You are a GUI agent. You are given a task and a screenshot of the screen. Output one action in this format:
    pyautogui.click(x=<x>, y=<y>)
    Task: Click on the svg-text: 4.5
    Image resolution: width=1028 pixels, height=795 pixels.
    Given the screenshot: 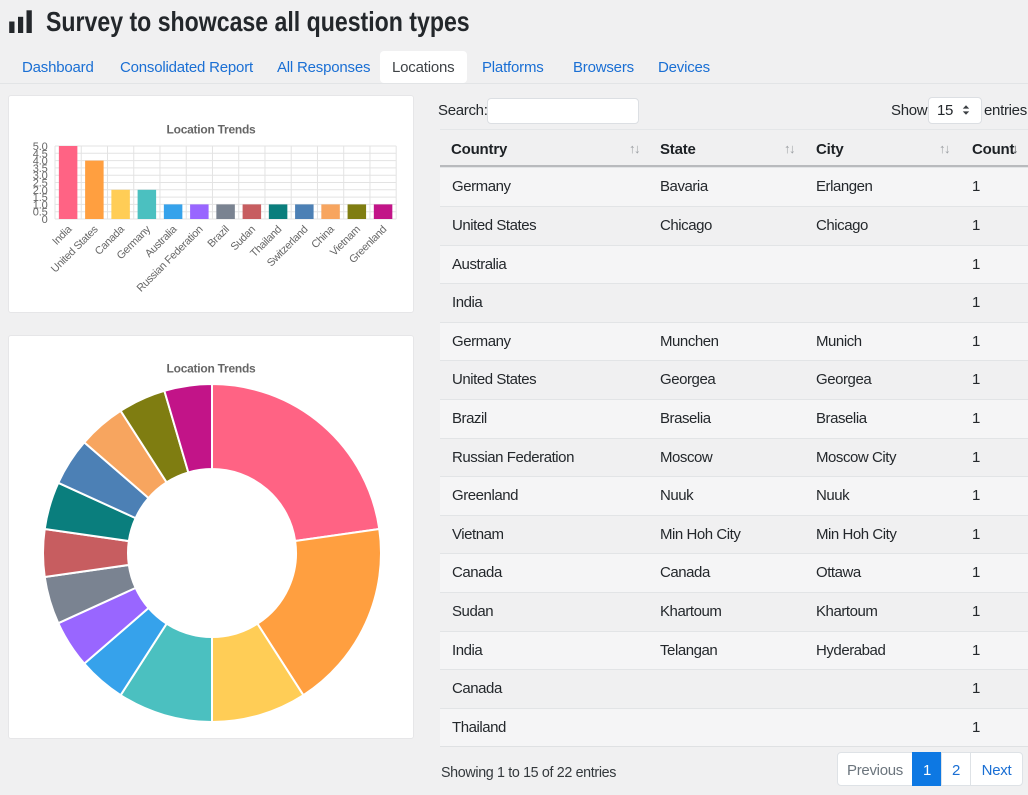 What is the action you would take?
    pyautogui.click(x=40, y=154)
    